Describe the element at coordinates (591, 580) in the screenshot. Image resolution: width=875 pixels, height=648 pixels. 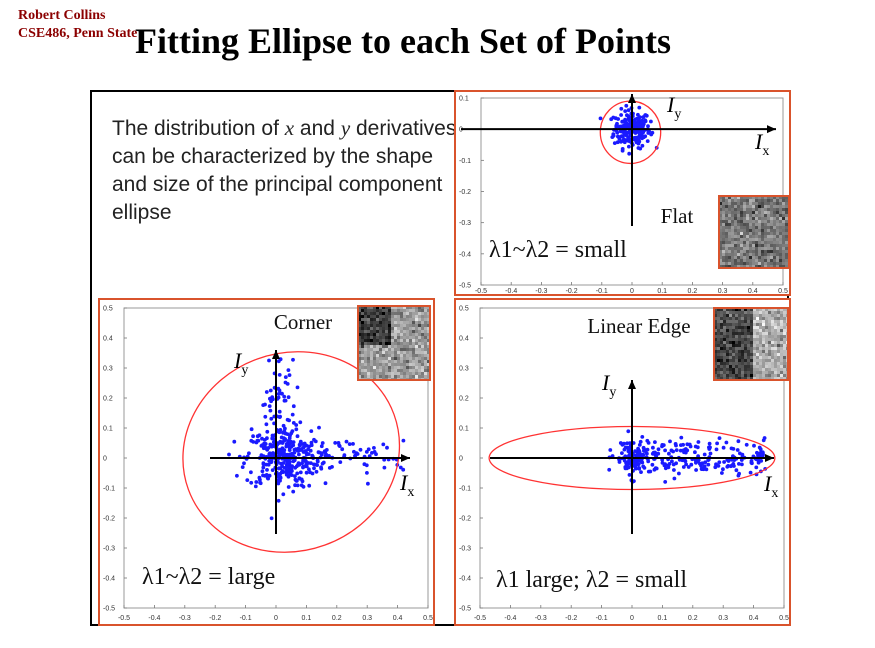
I see `eigen-text: λ1 large; λ2 = small` at that location.